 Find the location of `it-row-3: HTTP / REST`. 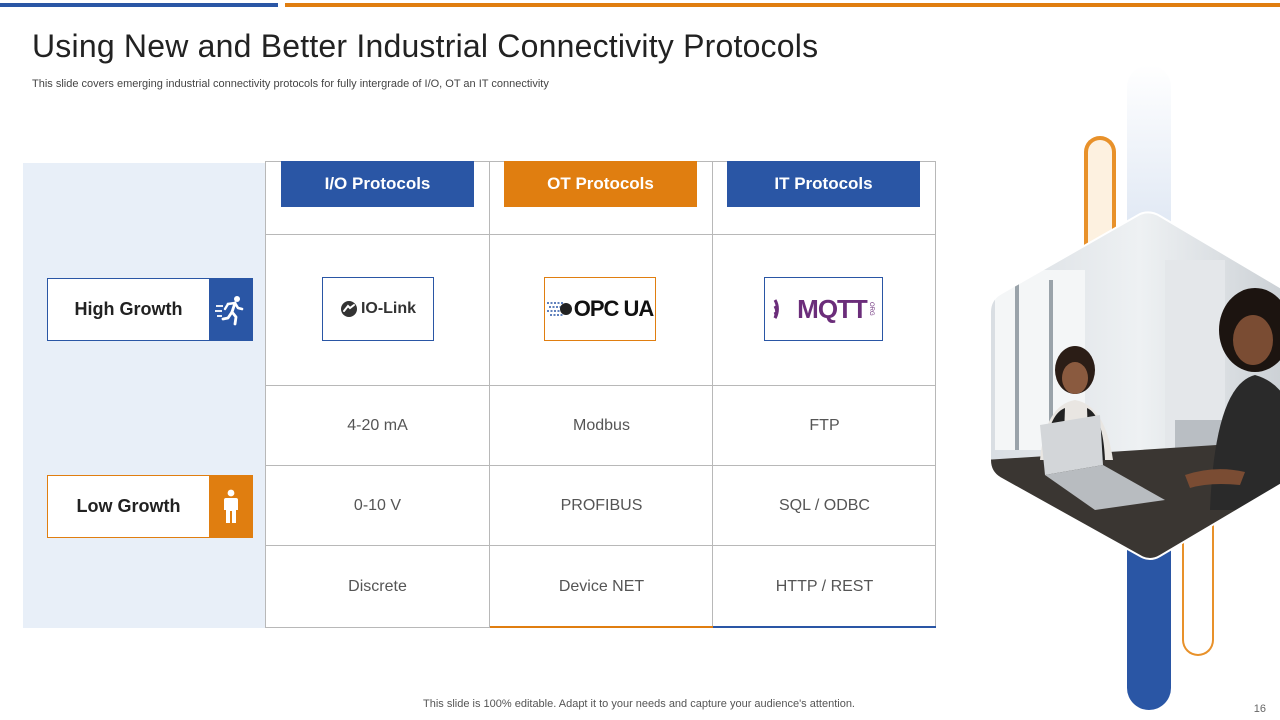

it-row-3: HTTP / REST is located at coordinates (824, 586).